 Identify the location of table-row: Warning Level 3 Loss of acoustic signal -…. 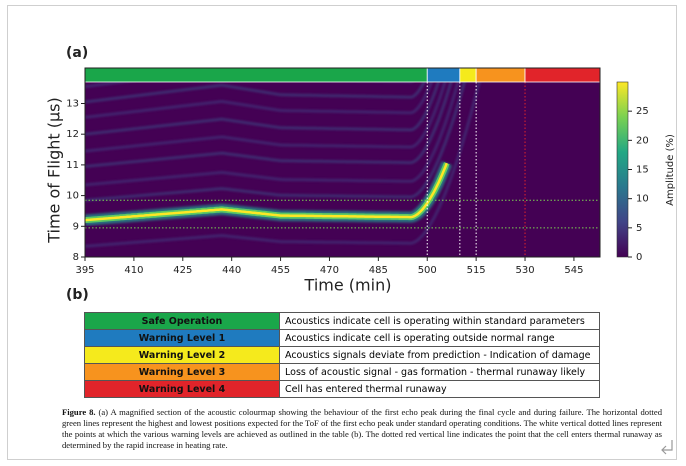
(342, 372).